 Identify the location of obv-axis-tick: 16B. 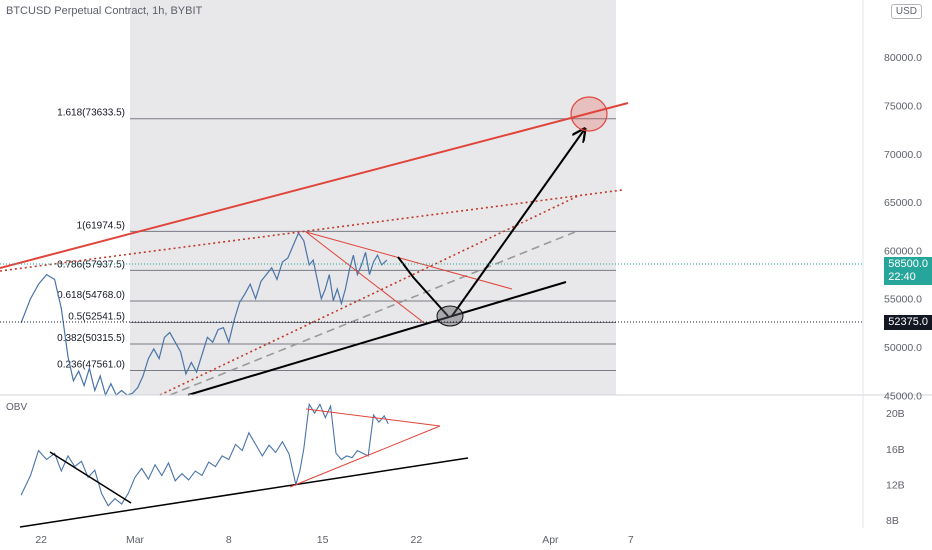
(895, 450).